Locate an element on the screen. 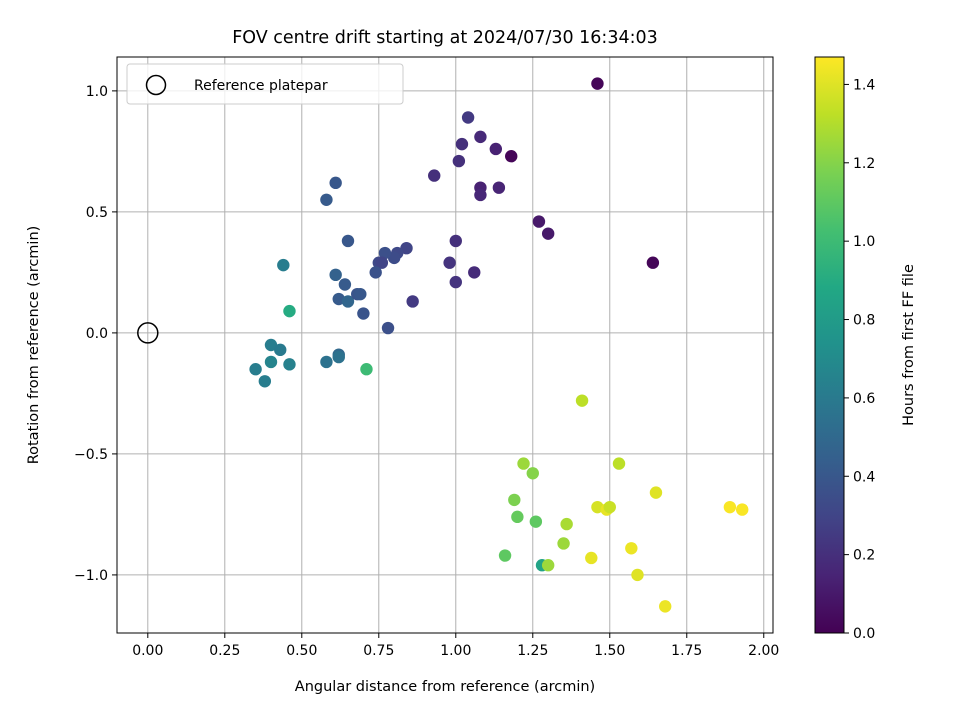 This screenshot has width=960, height=720. colorbar-tick-label: 0.4 is located at coordinates (864, 477).